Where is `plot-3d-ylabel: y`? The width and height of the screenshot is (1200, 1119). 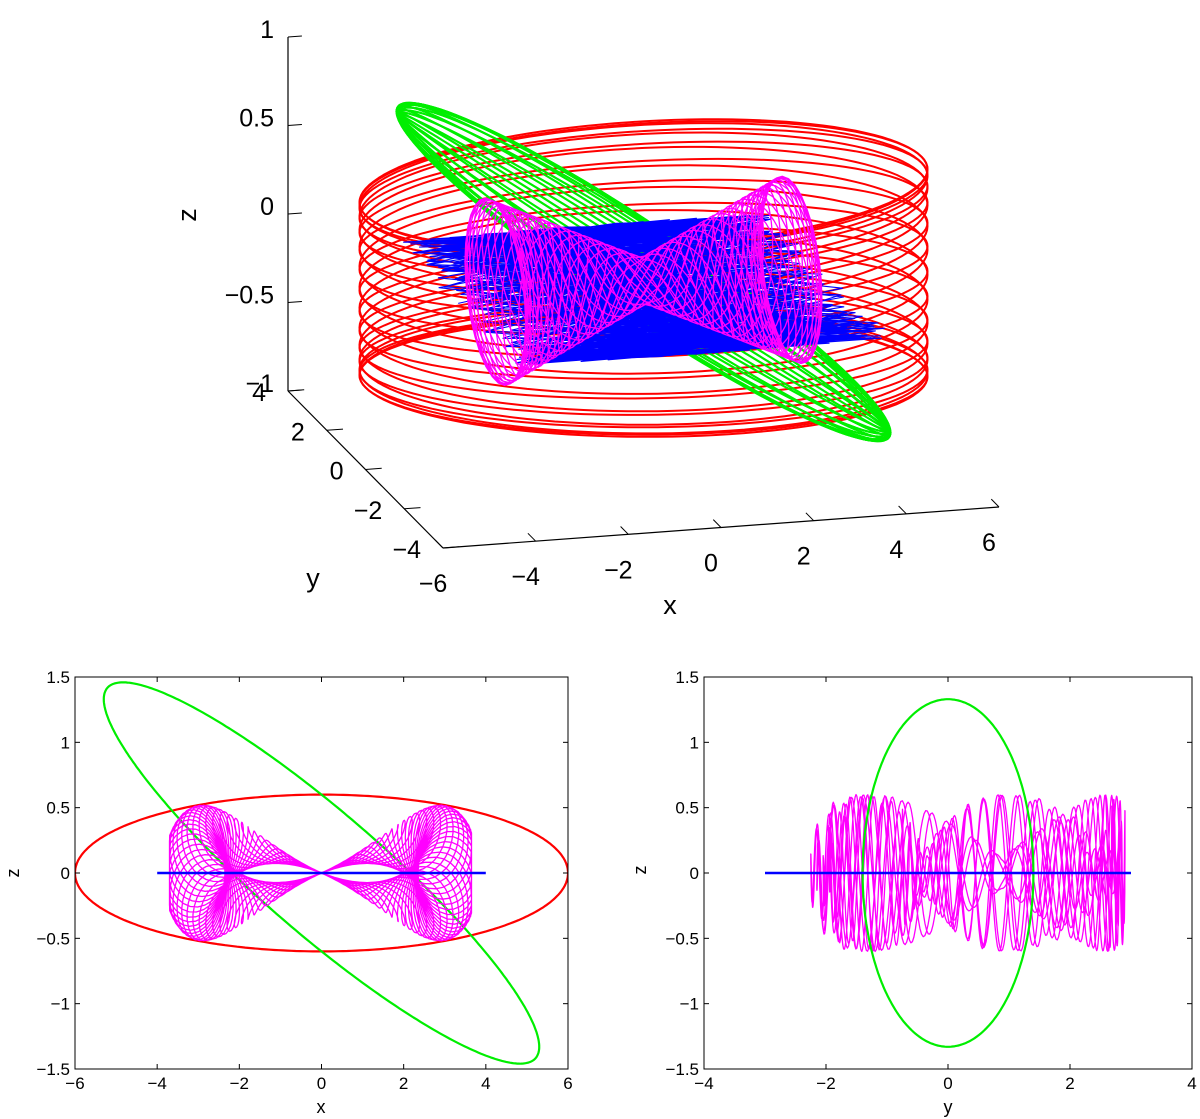 plot-3d-ylabel: y is located at coordinates (313, 578).